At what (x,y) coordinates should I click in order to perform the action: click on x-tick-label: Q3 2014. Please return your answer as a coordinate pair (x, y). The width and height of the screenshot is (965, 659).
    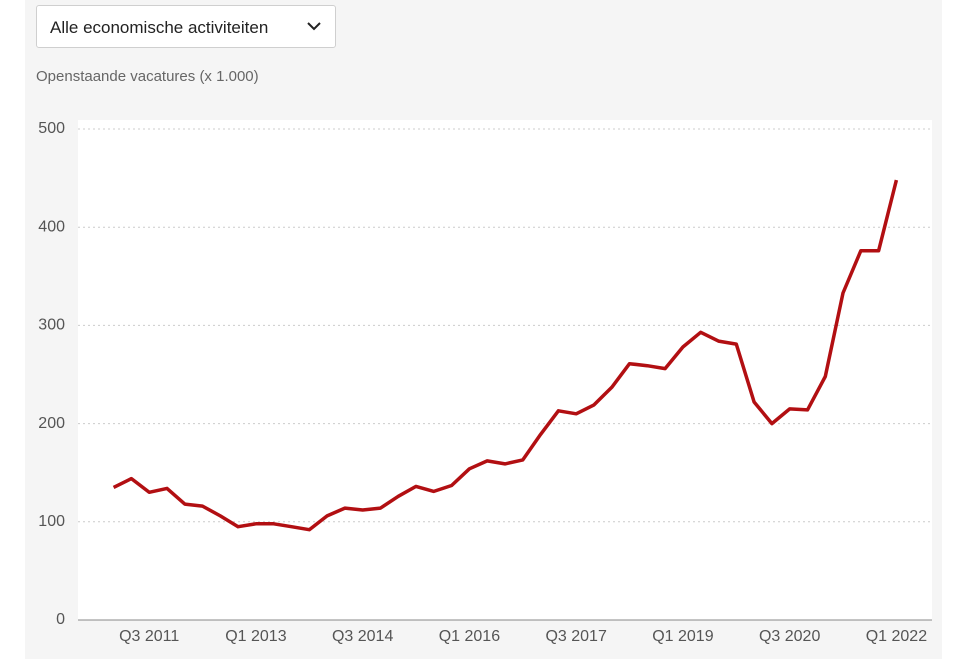
    Looking at the image, I should click on (362, 636).